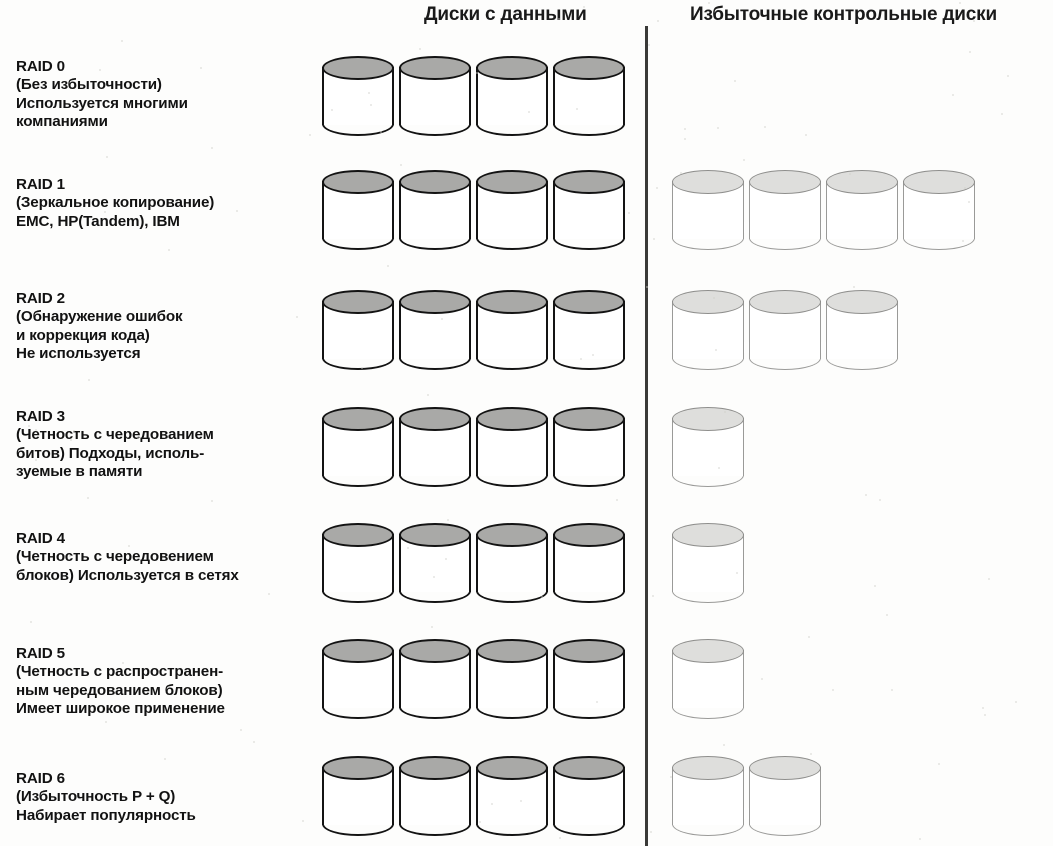  I want to click on raid-description-line: (Без избыточности), so click(89, 85).